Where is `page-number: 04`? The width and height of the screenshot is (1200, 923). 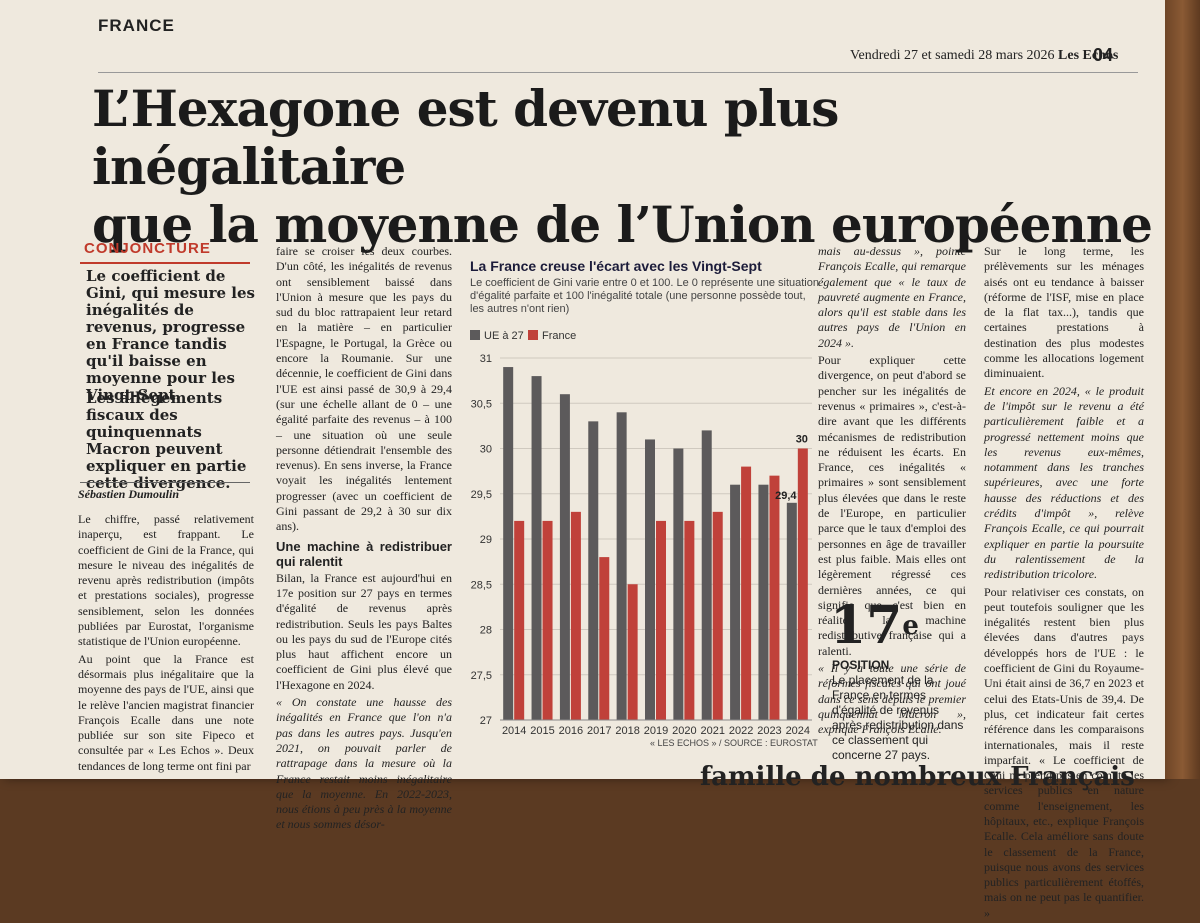 page-number: 04 is located at coordinates (1103, 55).